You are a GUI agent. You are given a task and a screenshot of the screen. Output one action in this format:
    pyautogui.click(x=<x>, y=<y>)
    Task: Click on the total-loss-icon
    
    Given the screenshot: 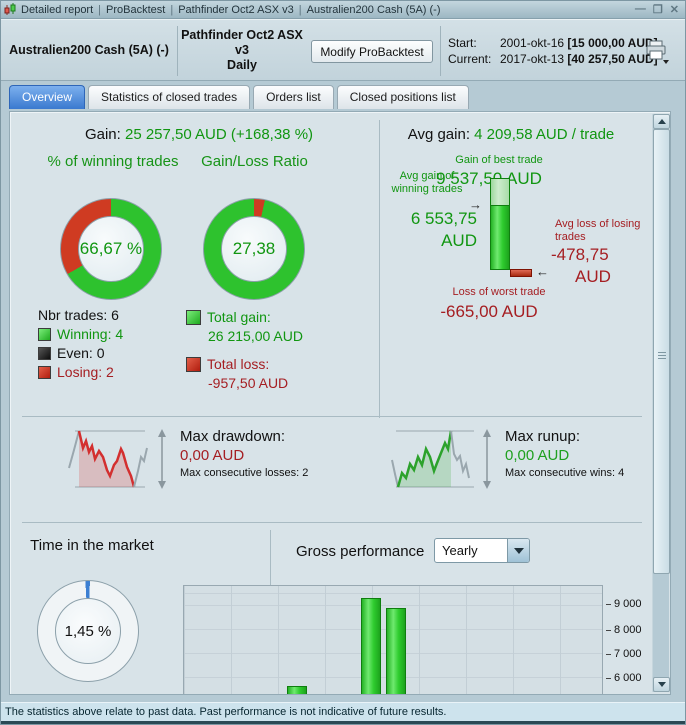 What is the action you would take?
    pyautogui.click(x=193, y=364)
    